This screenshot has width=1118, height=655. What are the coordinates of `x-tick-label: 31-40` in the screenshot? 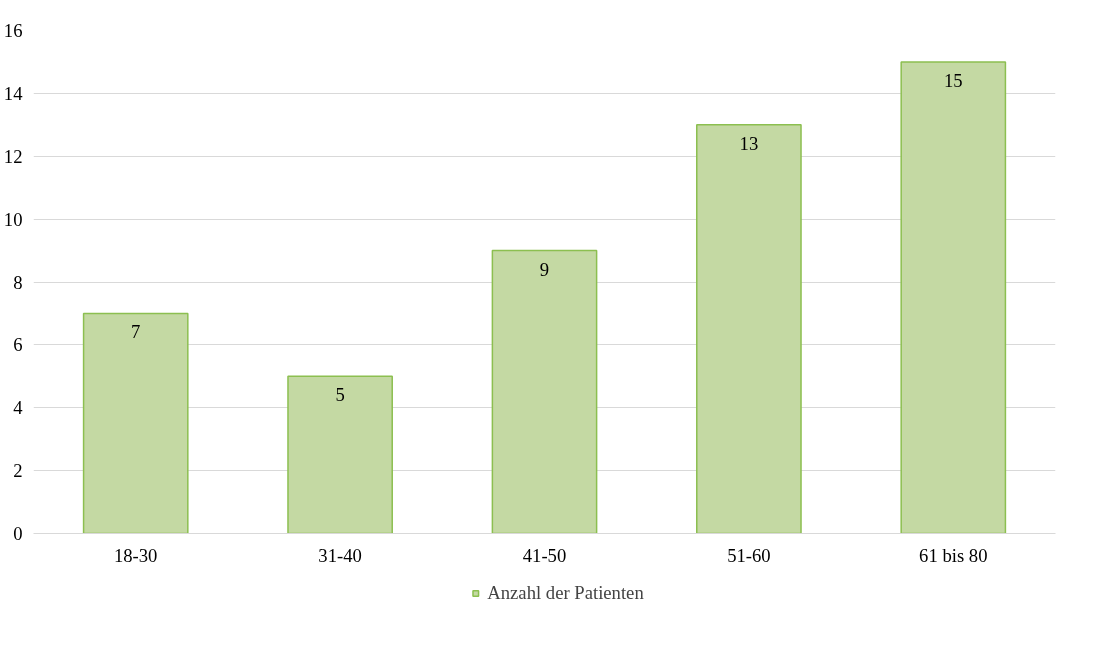 It's located at (340, 555).